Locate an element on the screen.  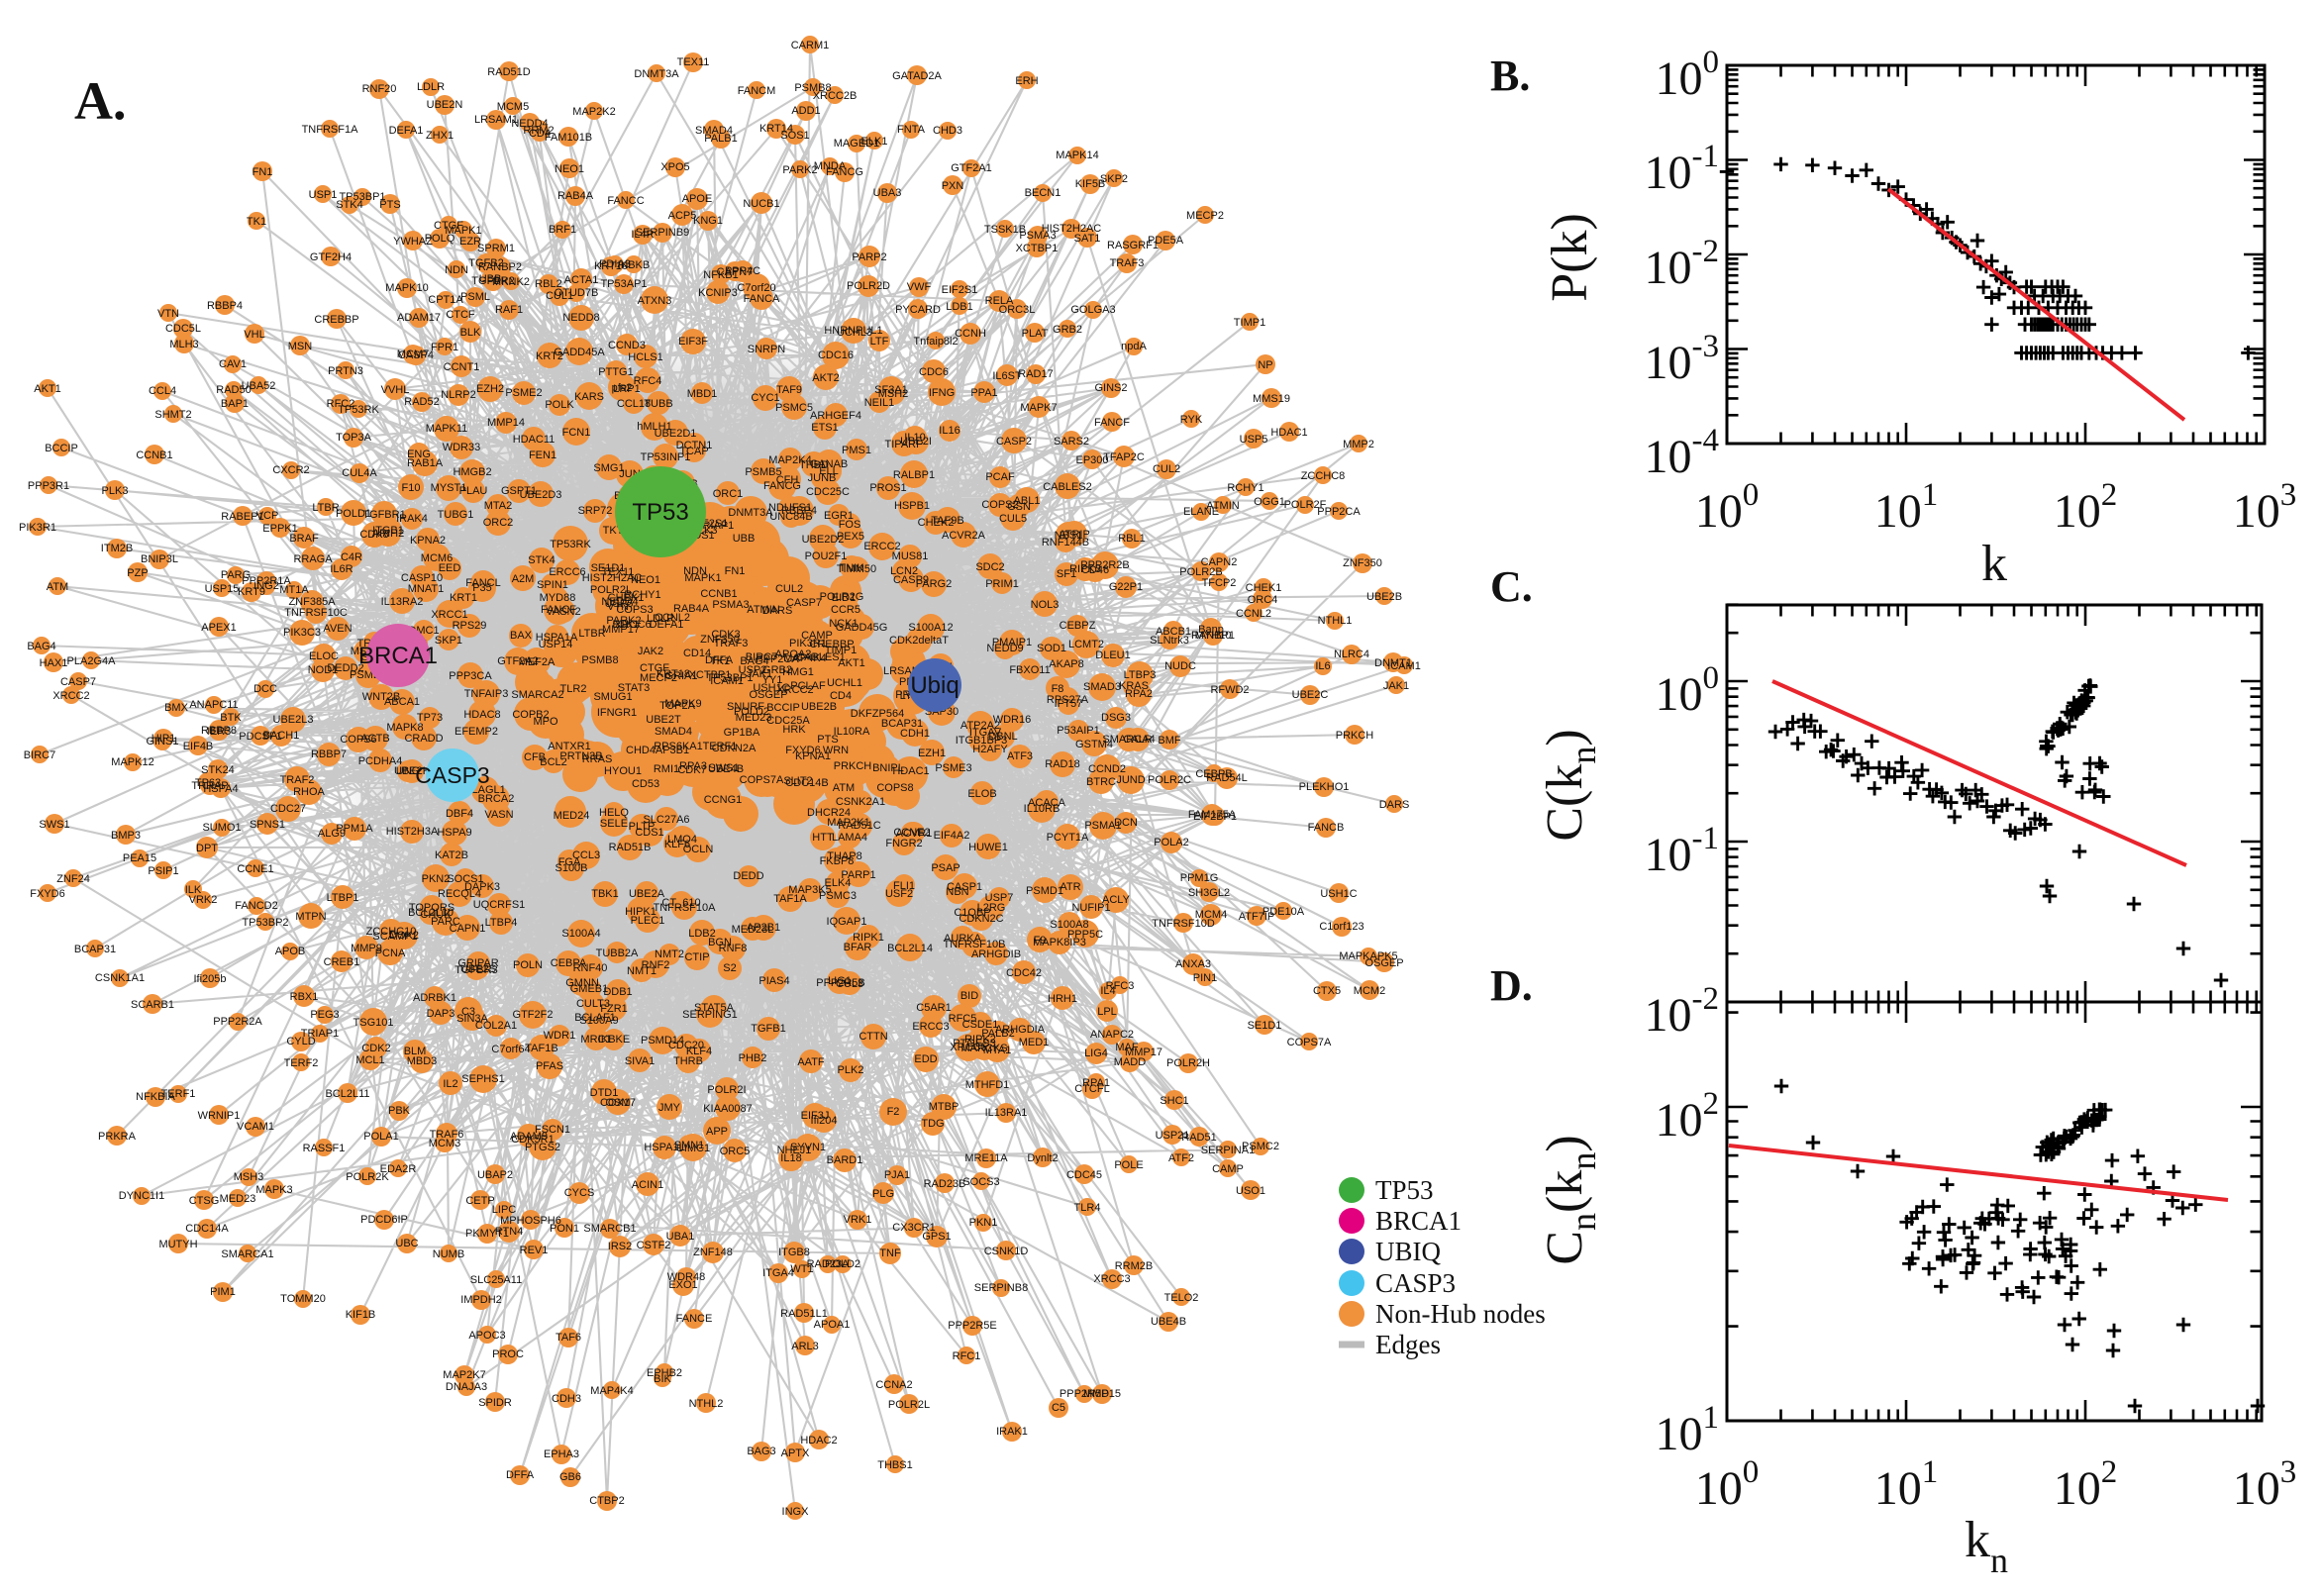
svg-text: VWF is located at coordinates (919, 287).